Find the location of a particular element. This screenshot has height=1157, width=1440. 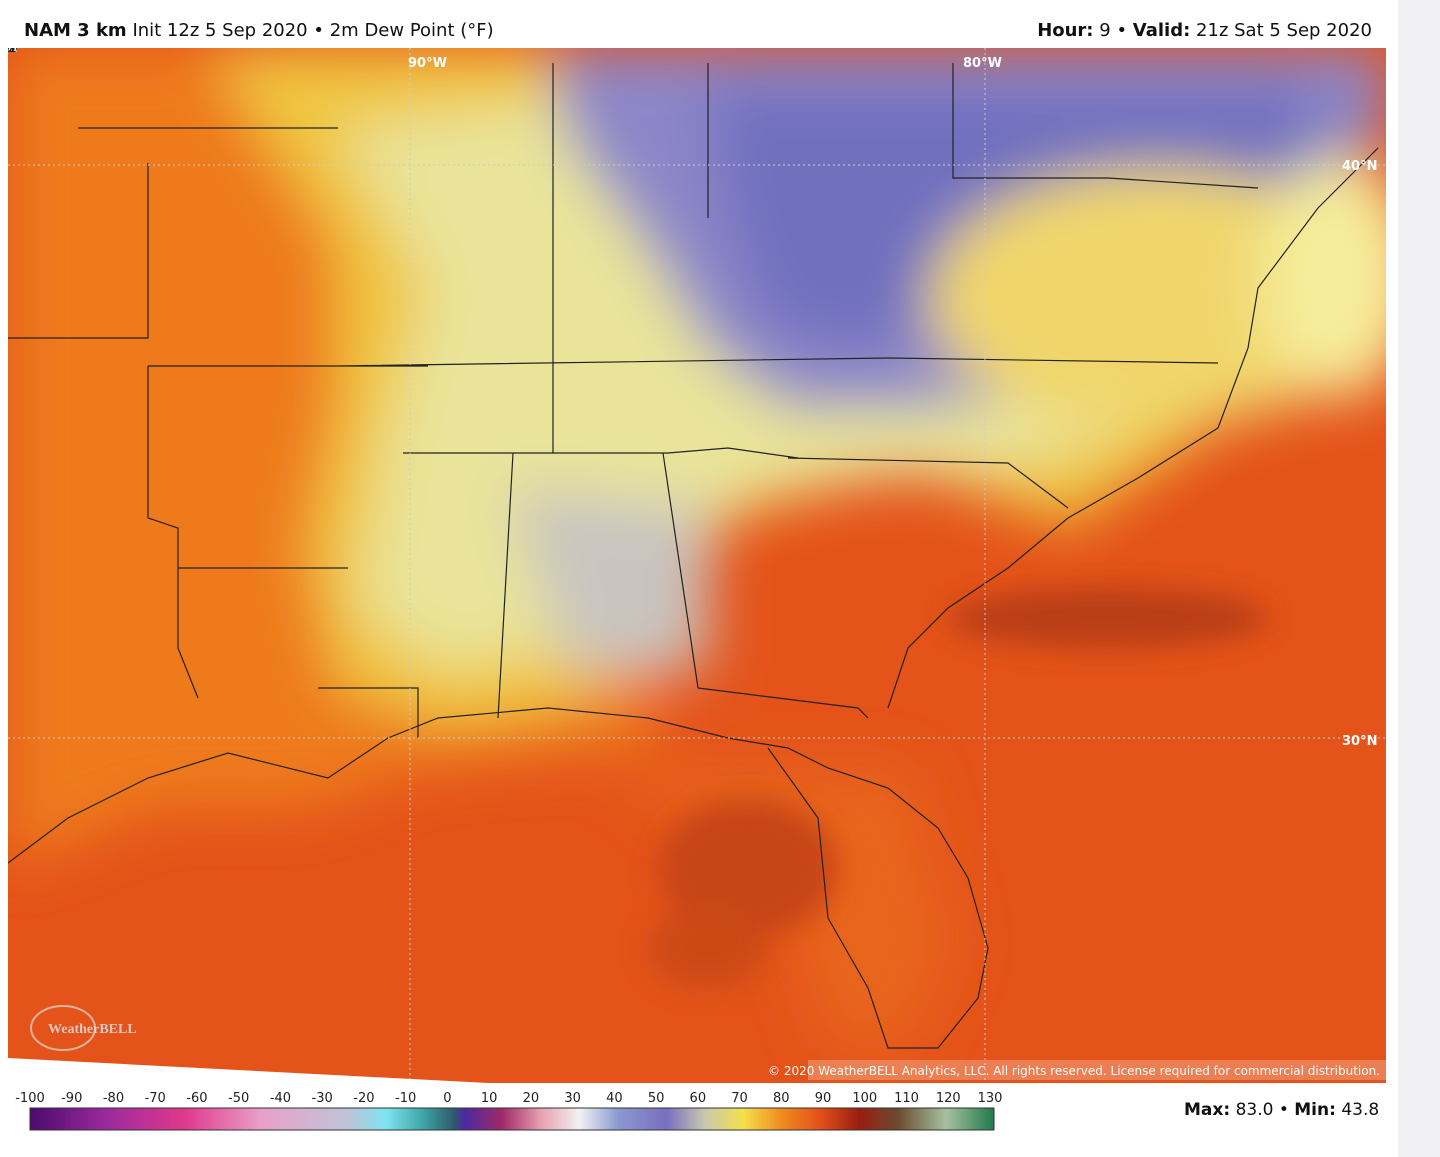

station-value: 65 is located at coordinates (10, 52).